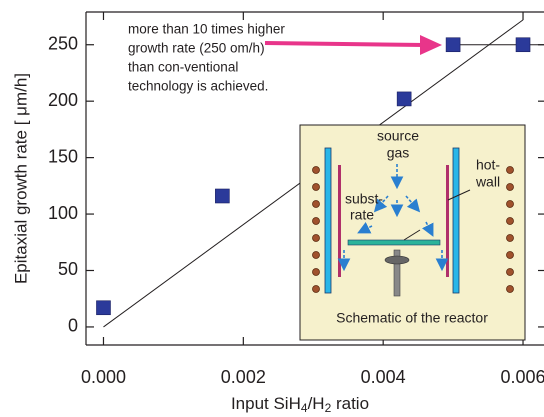  Describe the element at coordinates (393, 218) in the screenshot. I see `gas-flow` at that location.